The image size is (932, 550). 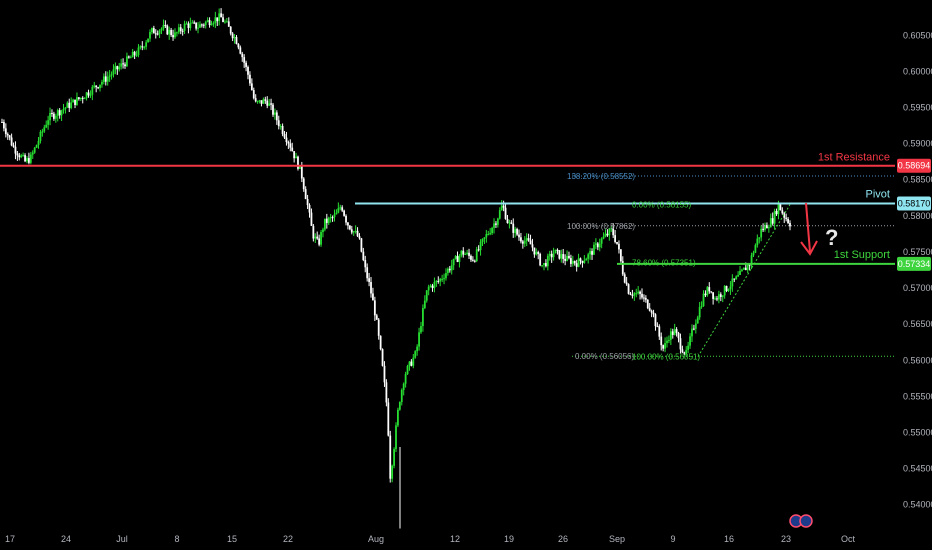 What do you see at coordinates (601, 176) in the screenshot?
I see `fib-label: 138.20% (0.58552)` at bounding box center [601, 176].